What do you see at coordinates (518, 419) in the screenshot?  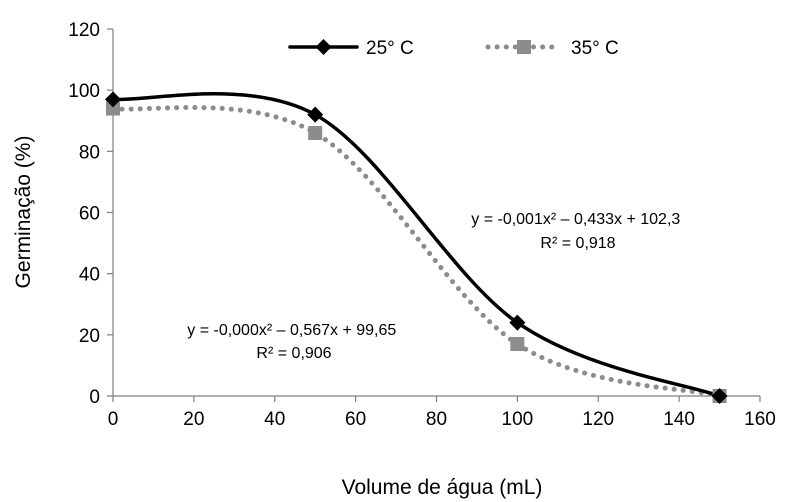 I see `x-tick-label: 100` at bounding box center [518, 419].